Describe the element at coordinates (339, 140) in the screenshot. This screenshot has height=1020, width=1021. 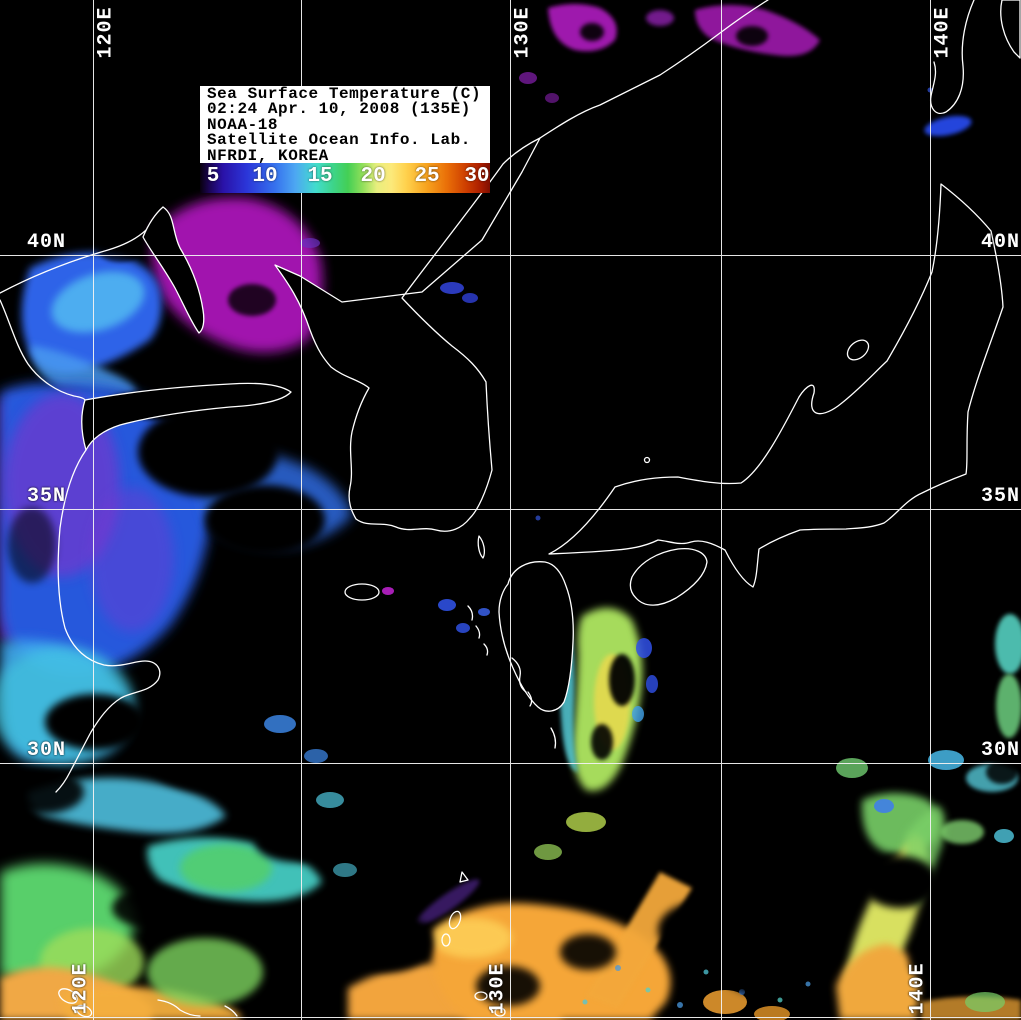
I see `title-line-lab: Satellite Ocean Info. Lab.` at that location.